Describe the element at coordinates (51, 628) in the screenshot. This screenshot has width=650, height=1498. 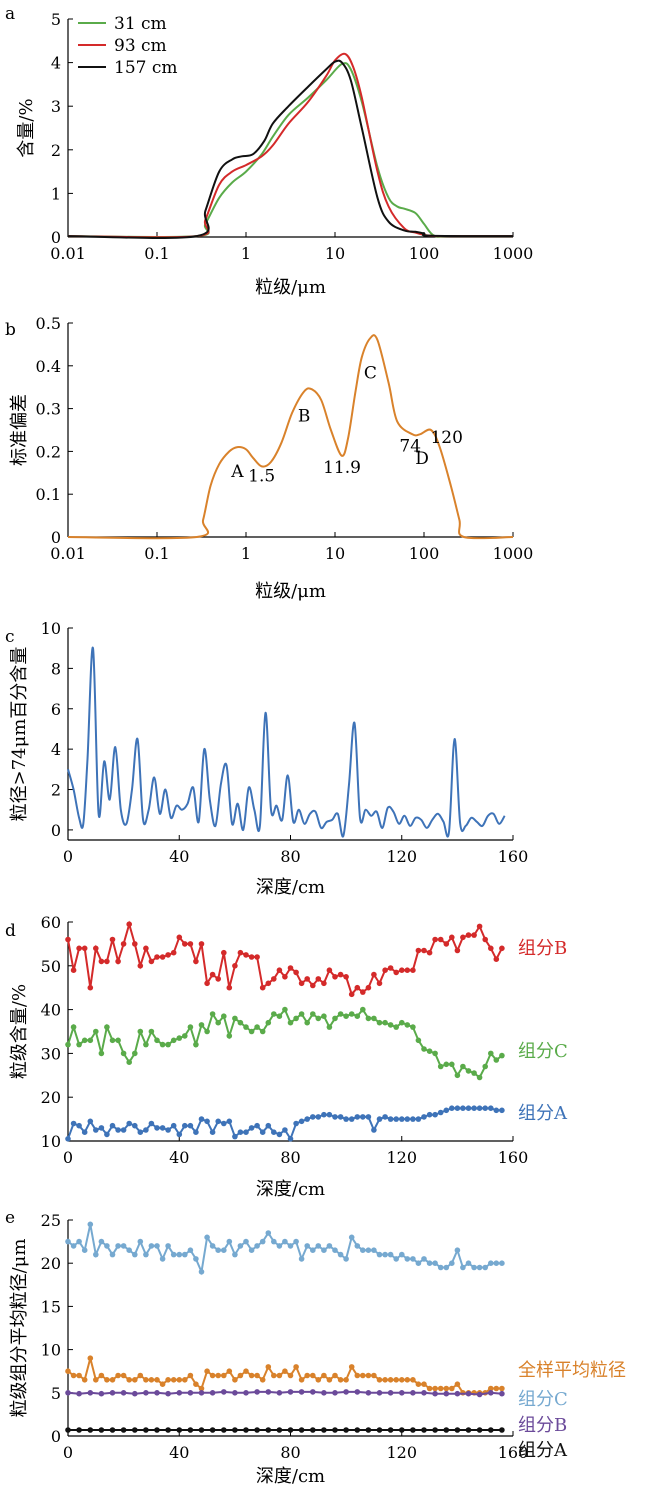
I see `y-tick-label: 10` at that location.